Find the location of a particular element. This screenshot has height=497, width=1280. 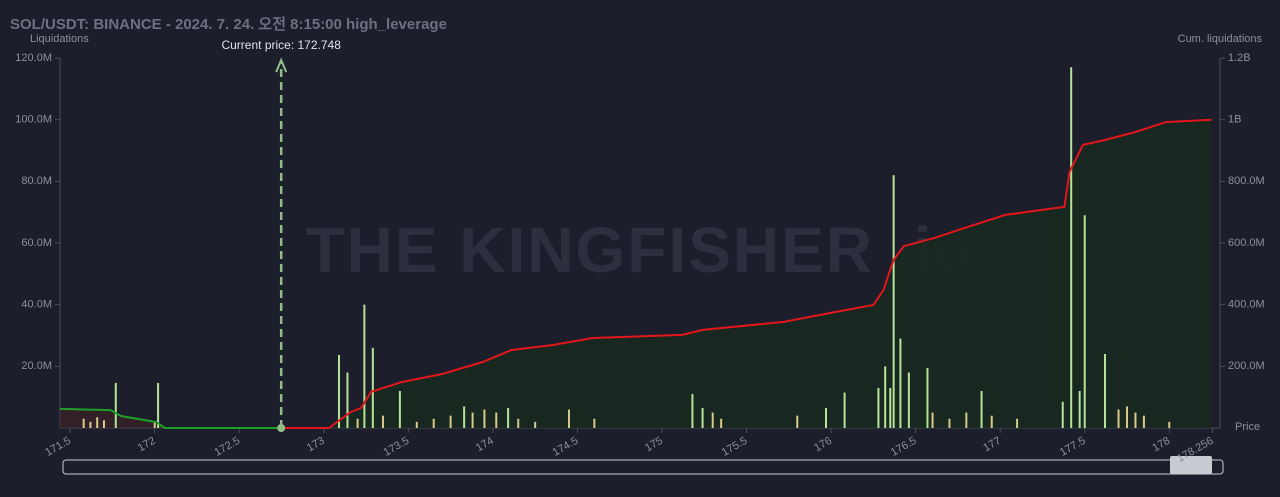

y2-tick-label: 1B is located at coordinates (1234, 120).